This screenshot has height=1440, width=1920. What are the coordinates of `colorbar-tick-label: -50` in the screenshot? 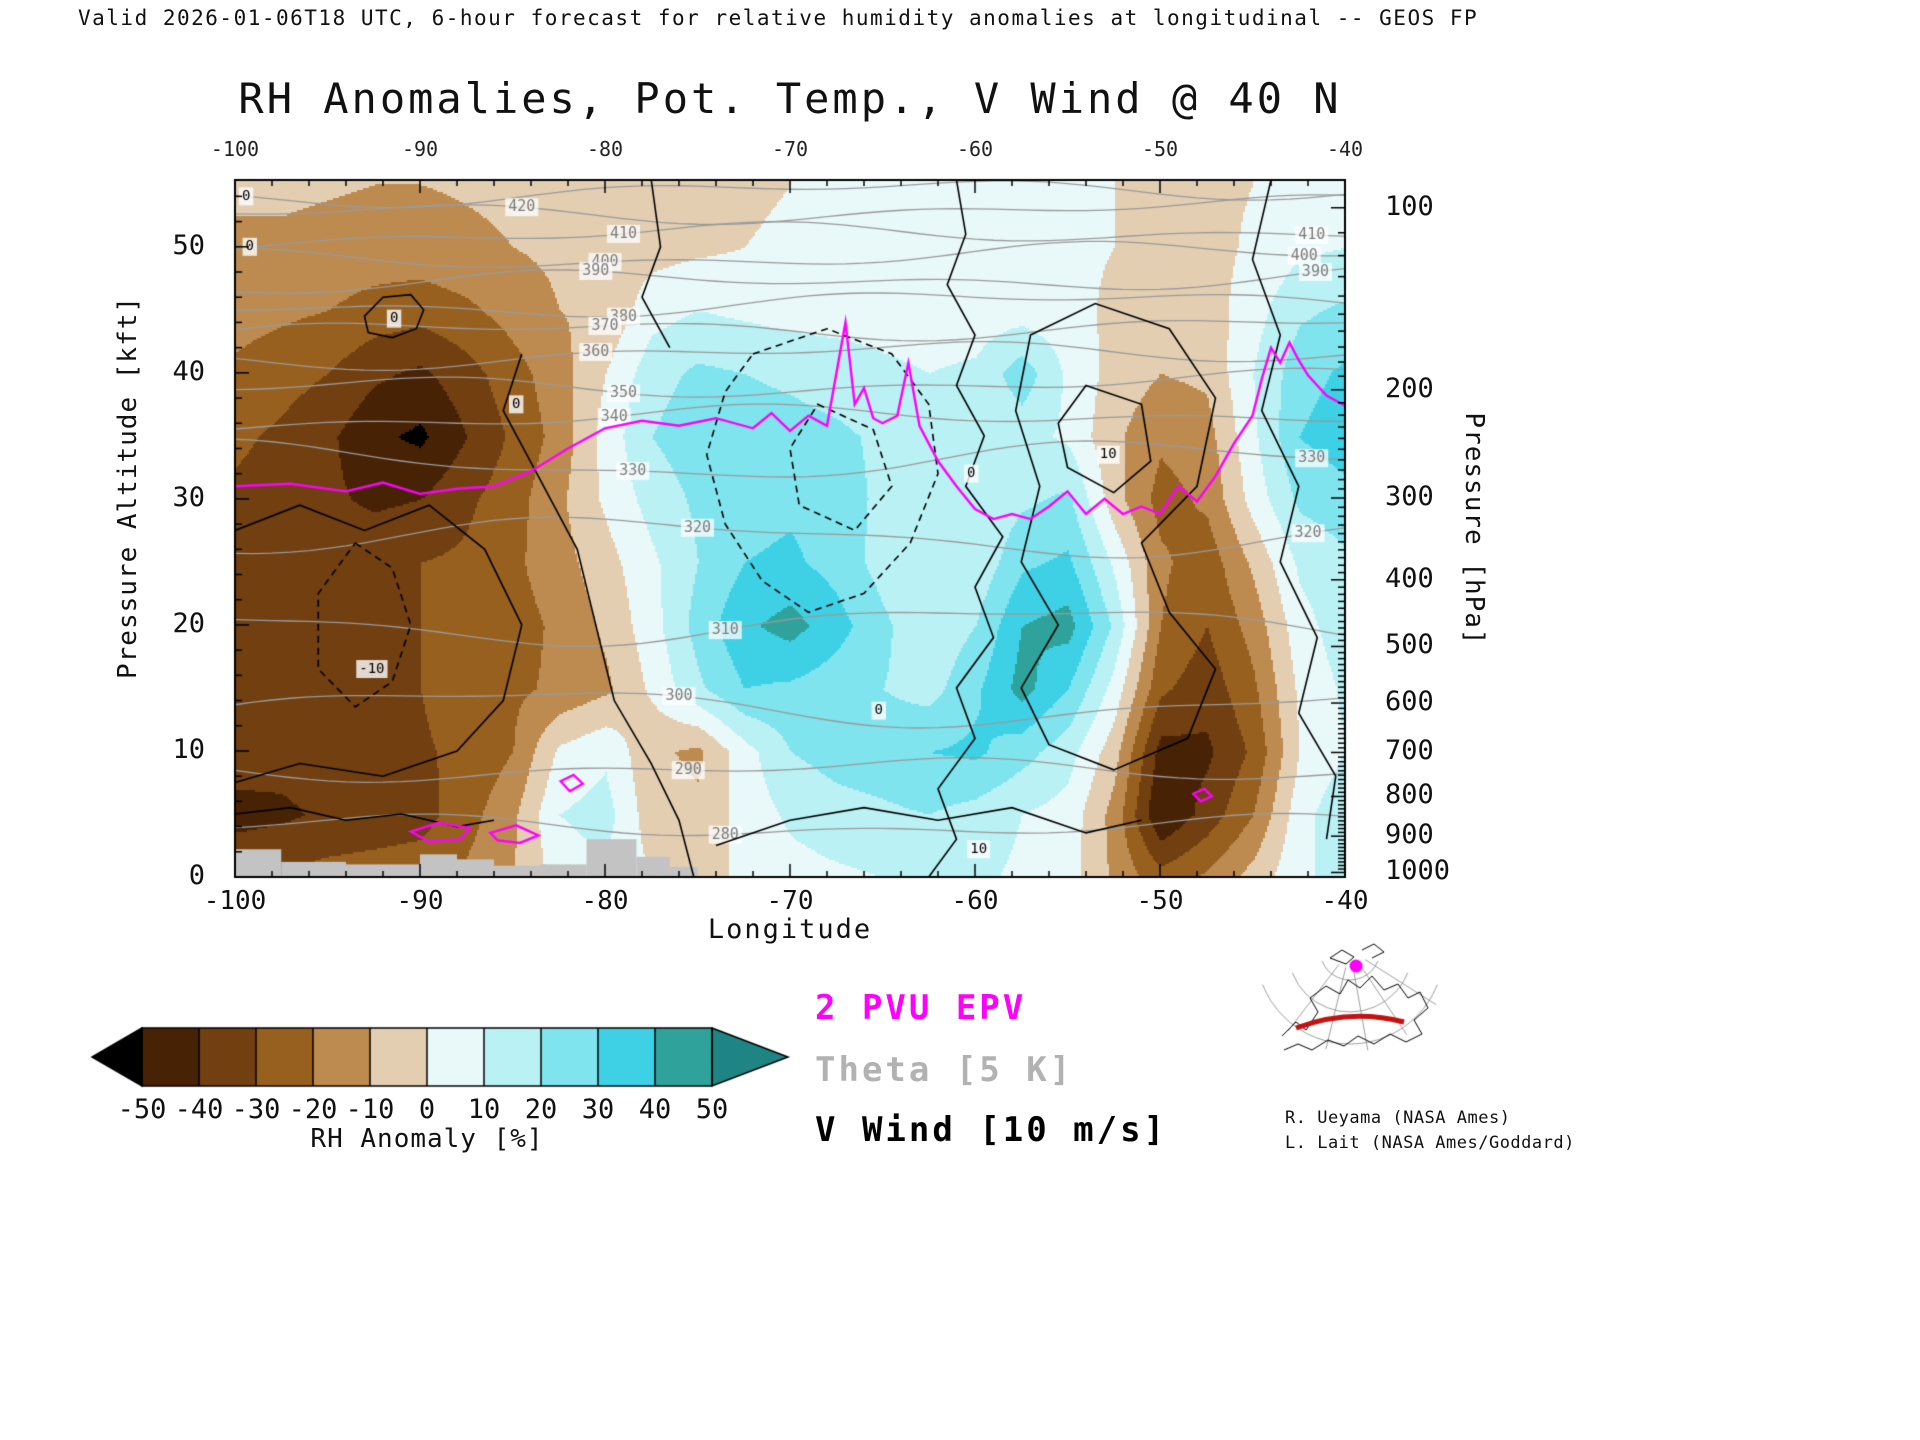 It's located at (142, 1109).